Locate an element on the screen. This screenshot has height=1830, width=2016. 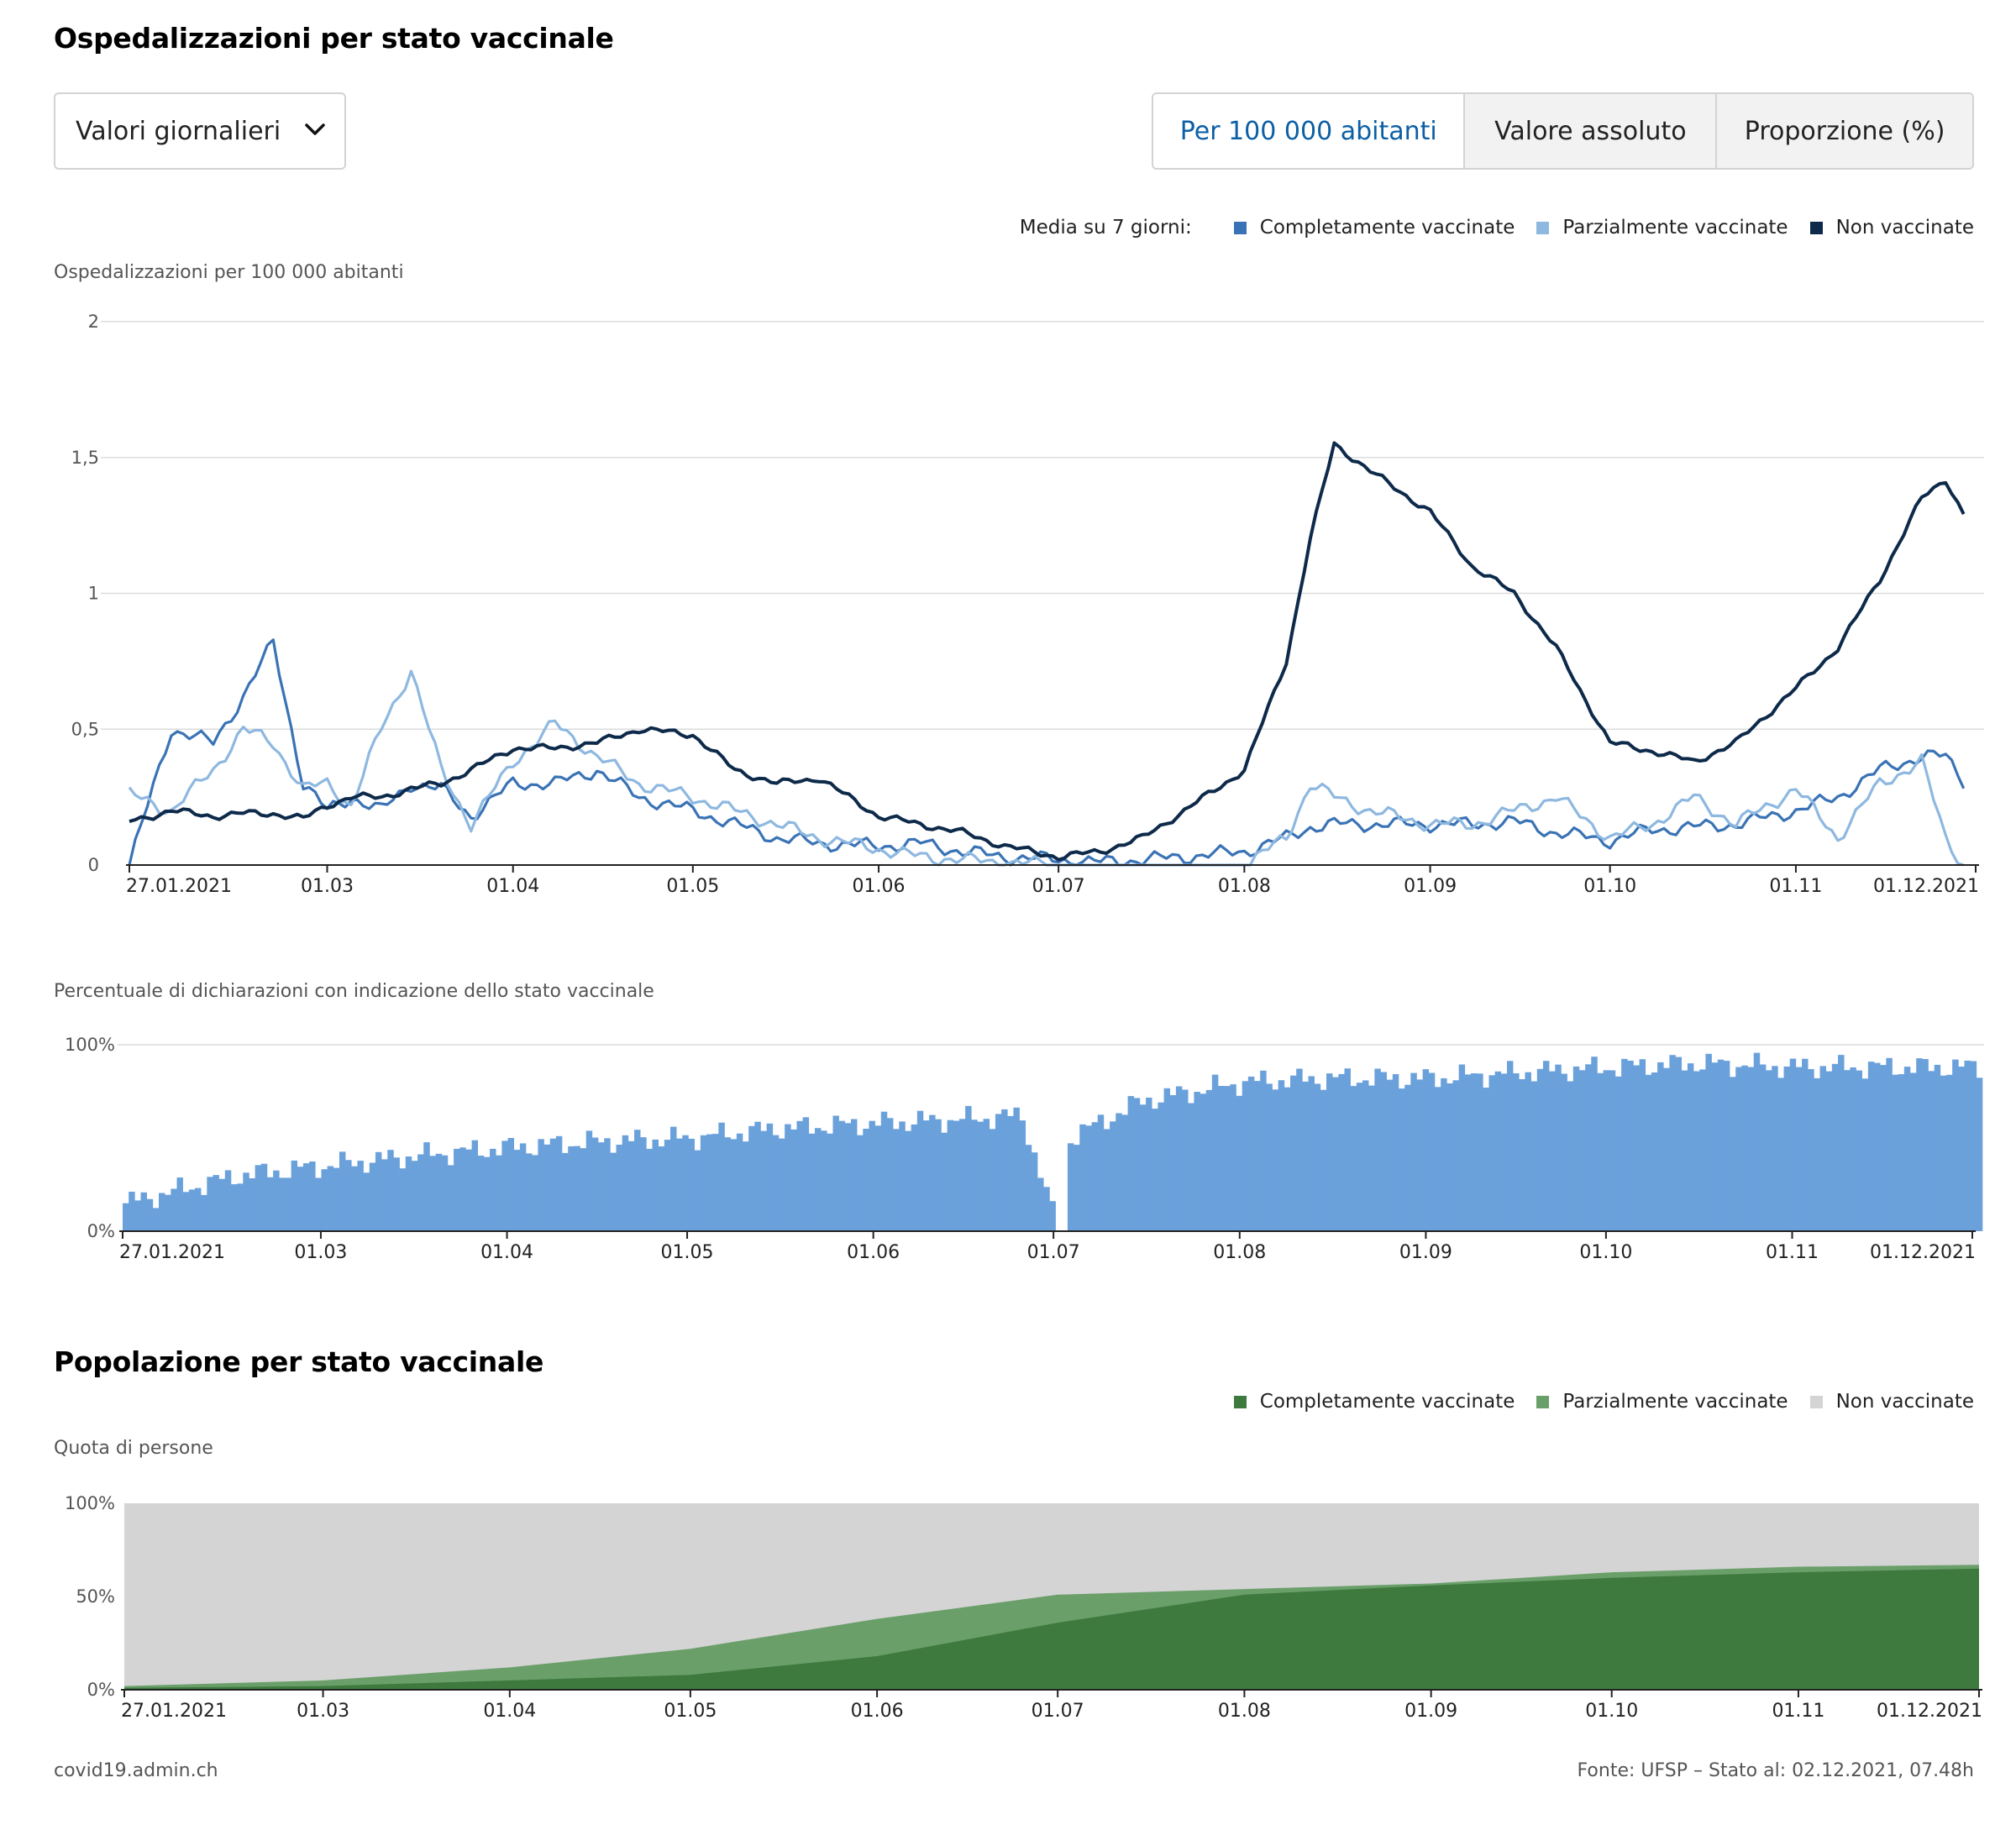
period-dropdown: Valori giornalieri is located at coordinates (200, 131).